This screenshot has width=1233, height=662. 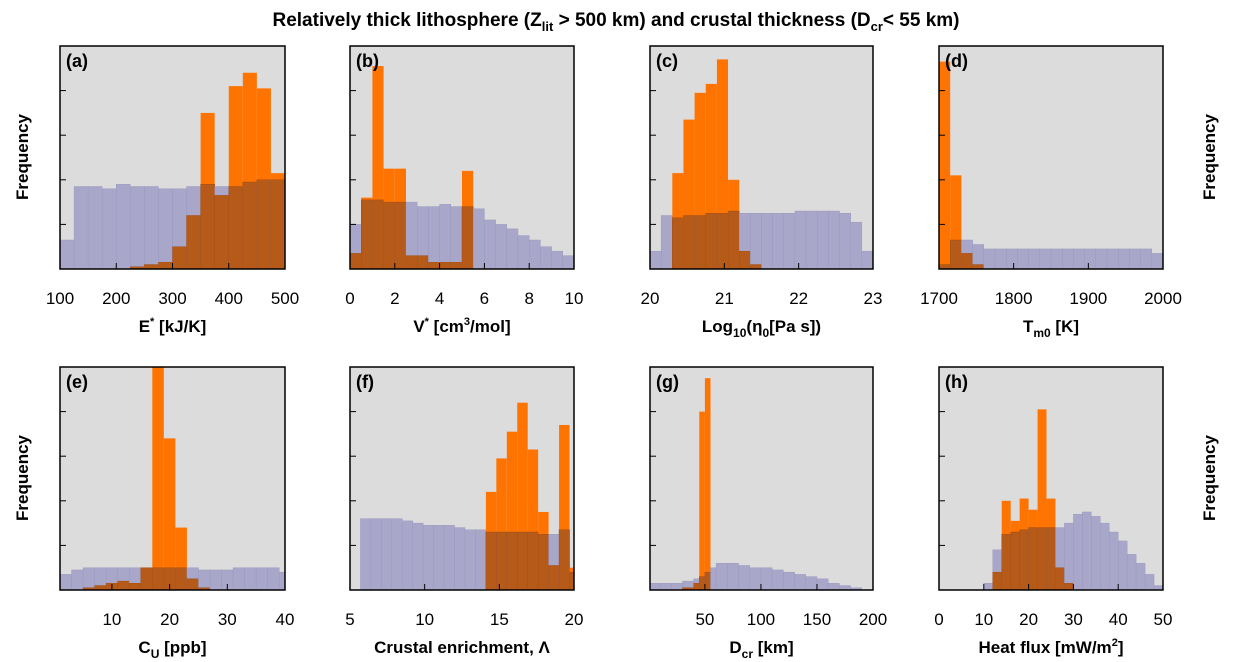 I want to click on plot-background, so click(x=1051, y=157).